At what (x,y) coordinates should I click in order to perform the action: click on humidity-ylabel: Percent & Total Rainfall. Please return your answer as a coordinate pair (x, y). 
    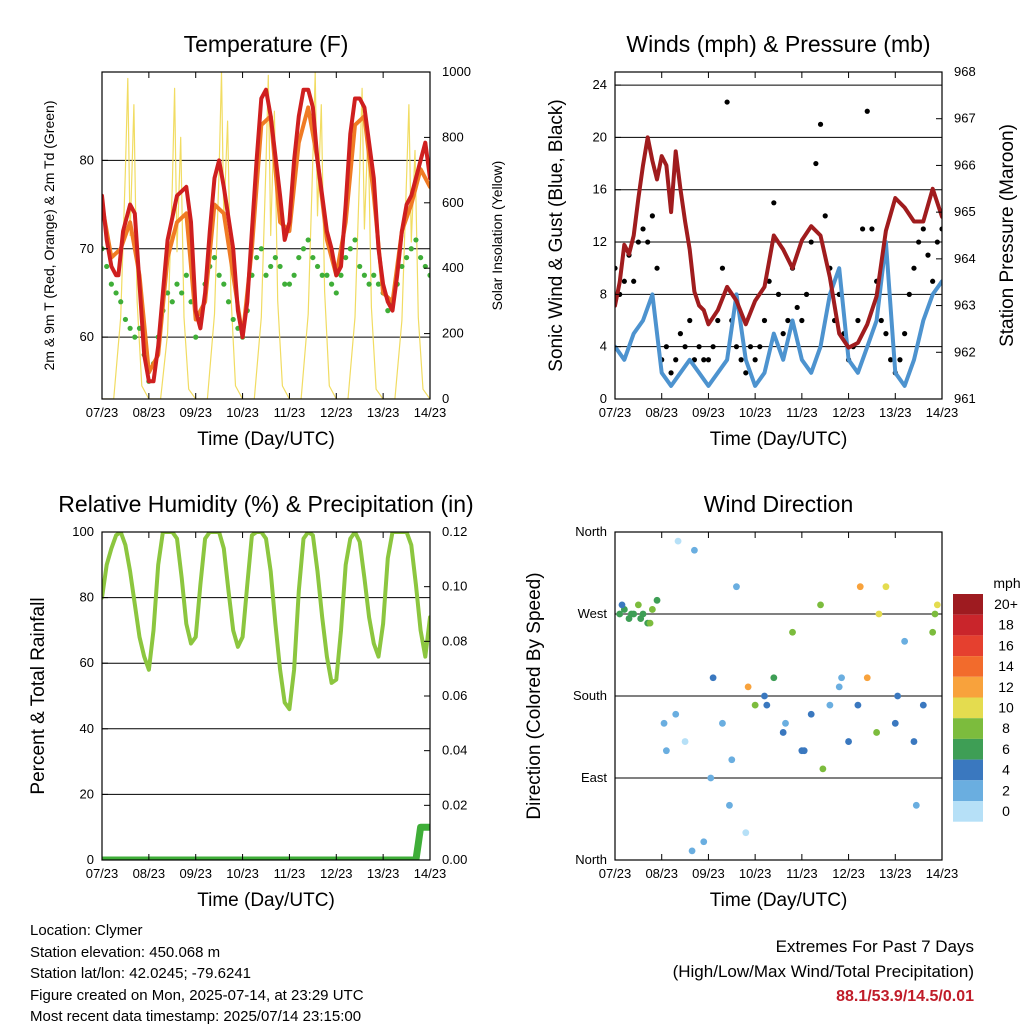
    Looking at the image, I should click on (38, 695).